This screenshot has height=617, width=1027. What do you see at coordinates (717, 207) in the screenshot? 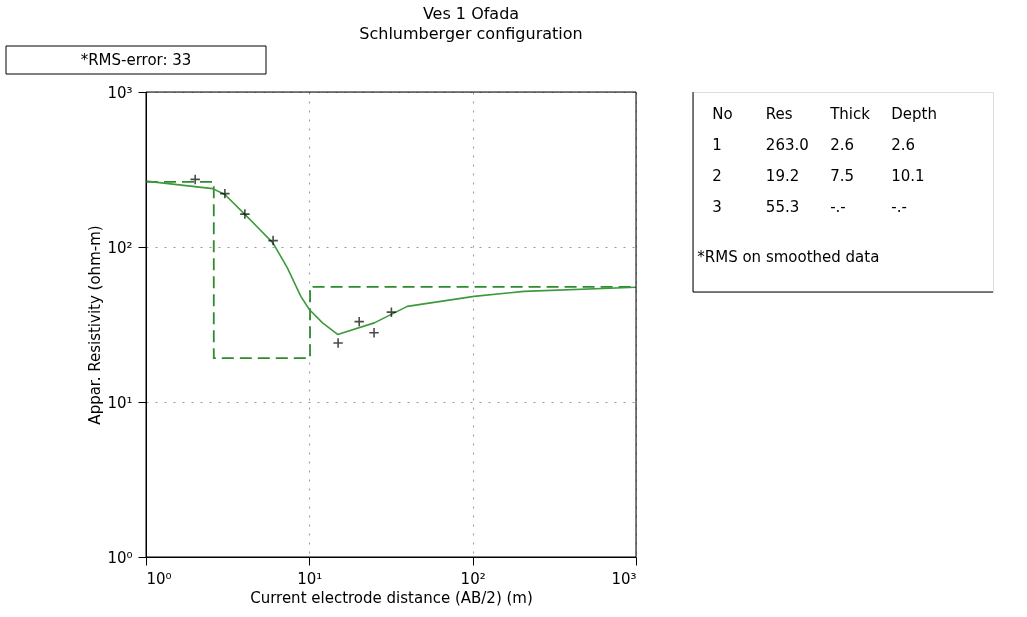
I see `text: 3` at bounding box center [717, 207].